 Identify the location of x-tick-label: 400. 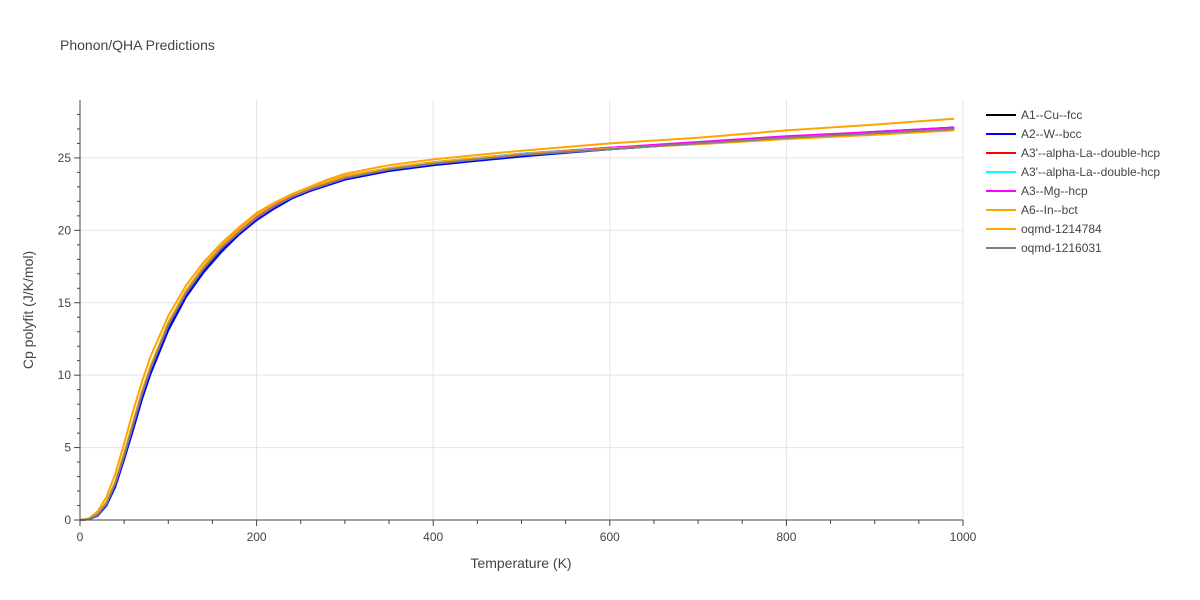
(433, 537).